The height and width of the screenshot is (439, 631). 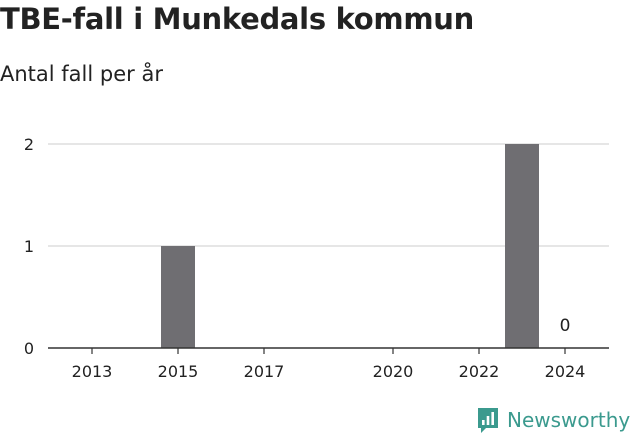 What do you see at coordinates (92, 371) in the screenshot?
I see `x-tick-label-2013: 2013` at bounding box center [92, 371].